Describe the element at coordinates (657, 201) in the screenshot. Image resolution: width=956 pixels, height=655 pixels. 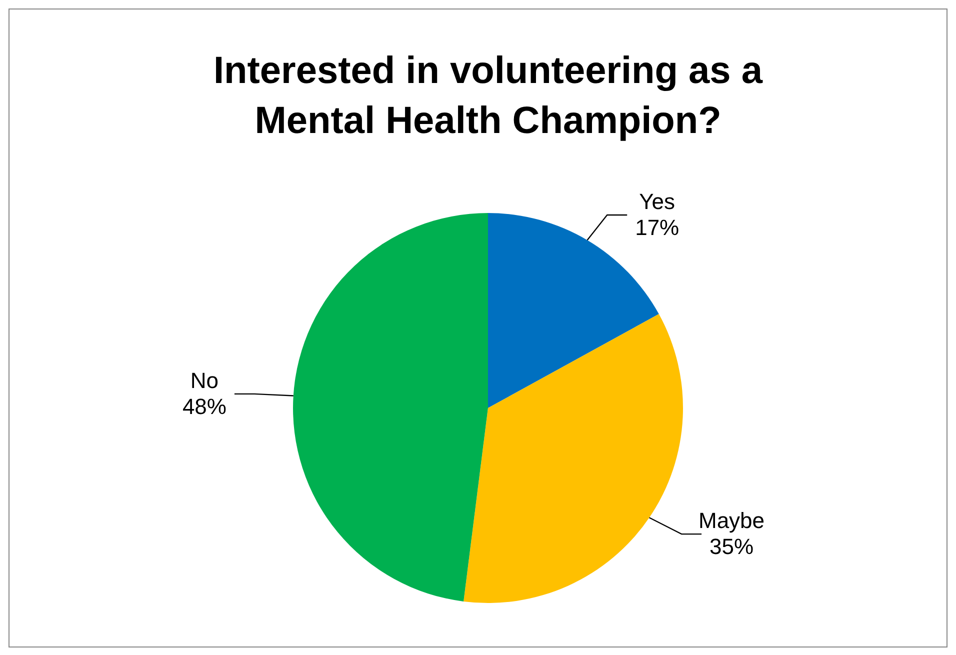
I see `slice-label: Yes` at that location.